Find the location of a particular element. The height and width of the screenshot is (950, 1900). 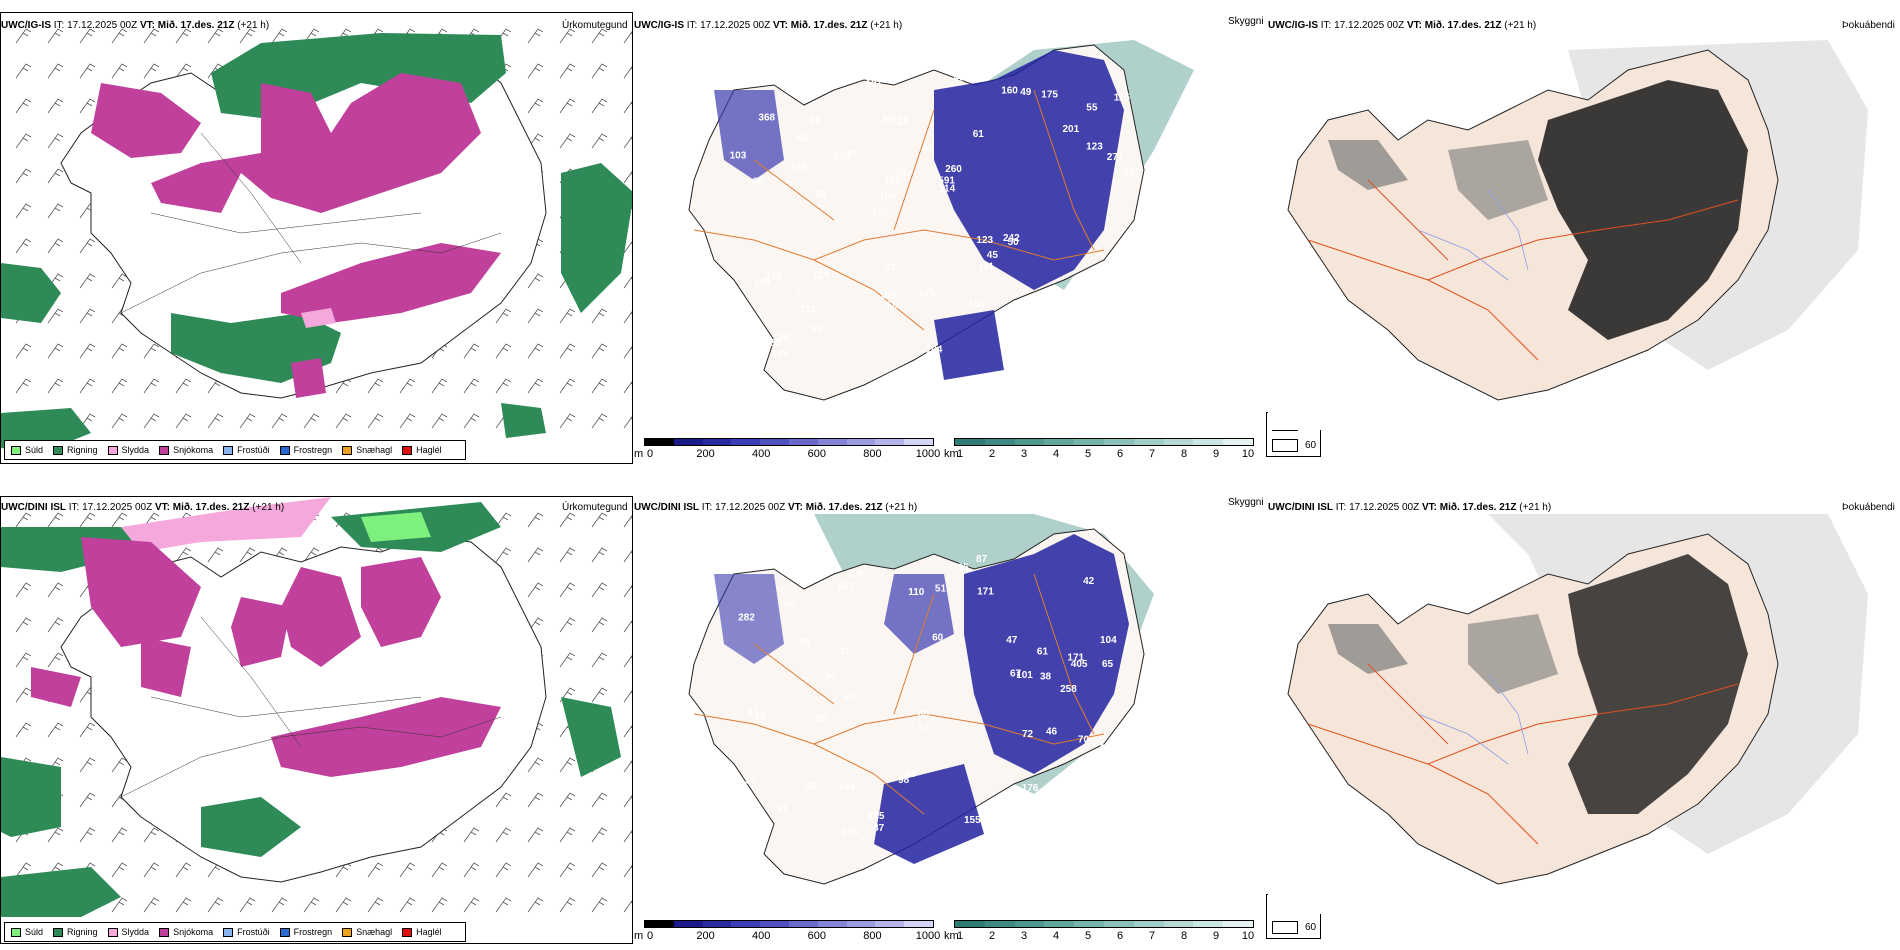

ceiling-value-label: 149 is located at coordinates (762, 283).